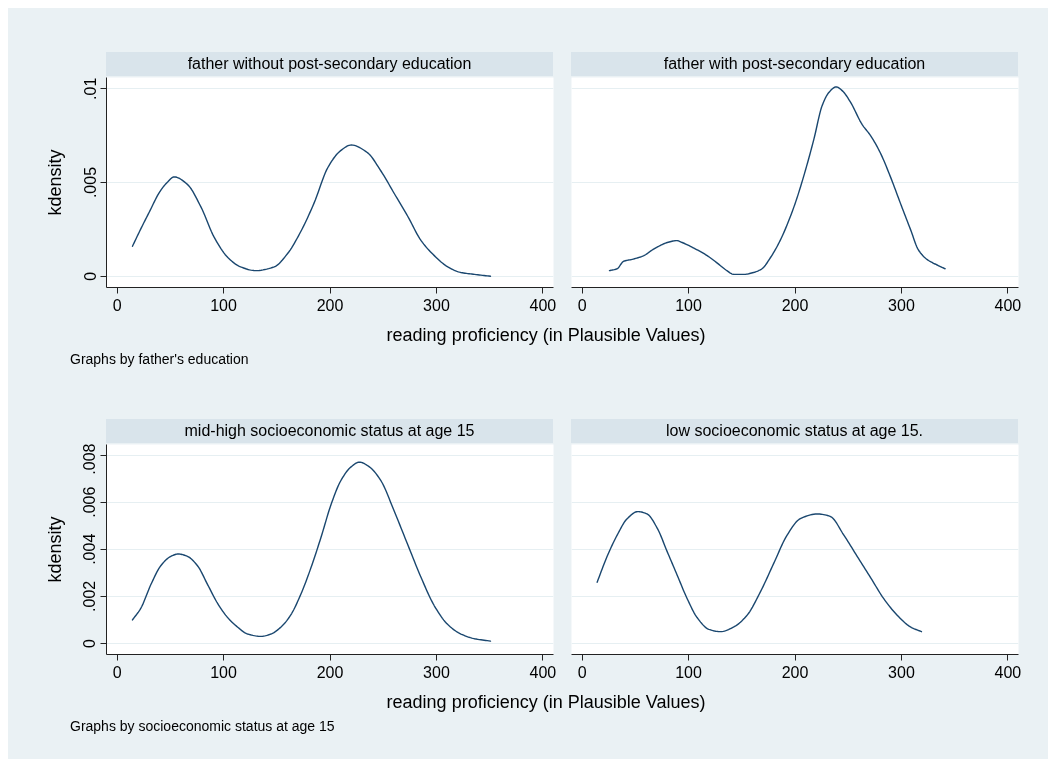 The image size is (1056, 767). What do you see at coordinates (90, 88) in the screenshot?
I see `y-tick-label: .01` at bounding box center [90, 88].